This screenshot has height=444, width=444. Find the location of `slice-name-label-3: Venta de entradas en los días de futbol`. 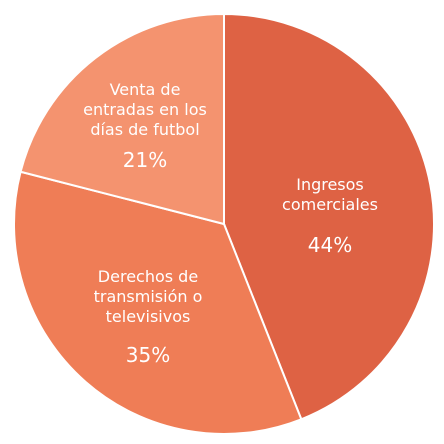

slice-name-label-3: Venta de entradas en los días de futbol is located at coordinates (145, 109).